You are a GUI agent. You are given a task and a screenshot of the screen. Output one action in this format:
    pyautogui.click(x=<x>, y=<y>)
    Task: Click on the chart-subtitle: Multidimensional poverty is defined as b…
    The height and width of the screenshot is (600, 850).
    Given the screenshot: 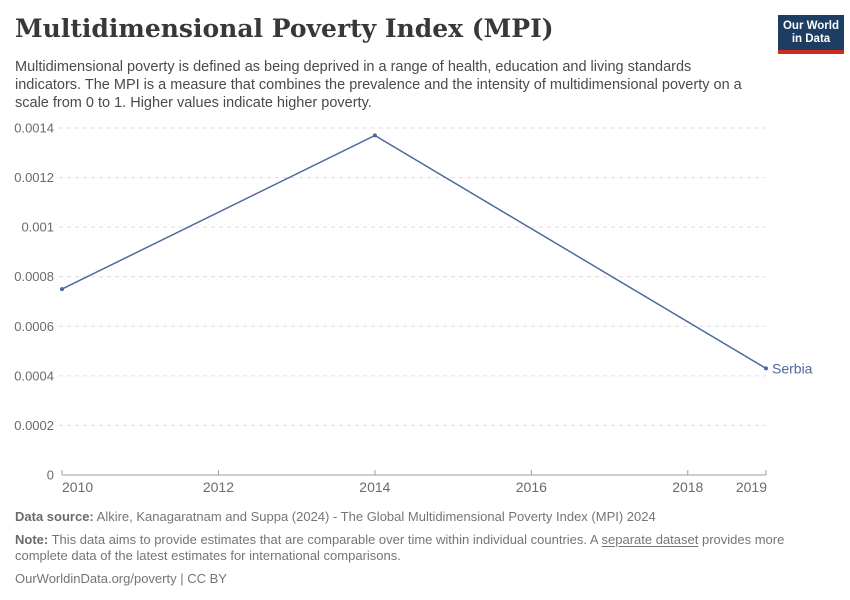 What is the action you would take?
    pyautogui.click(x=378, y=85)
    